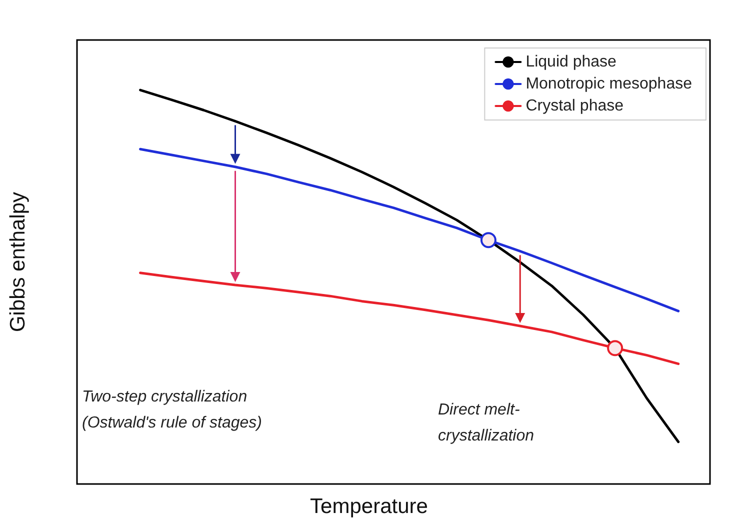 The height and width of the screenshot is (519, 738). What do you see at coordinates (609, 84) in the screenshot?
I see `legend-label: Monotropic mesophase` at bounding box center [609, 84].